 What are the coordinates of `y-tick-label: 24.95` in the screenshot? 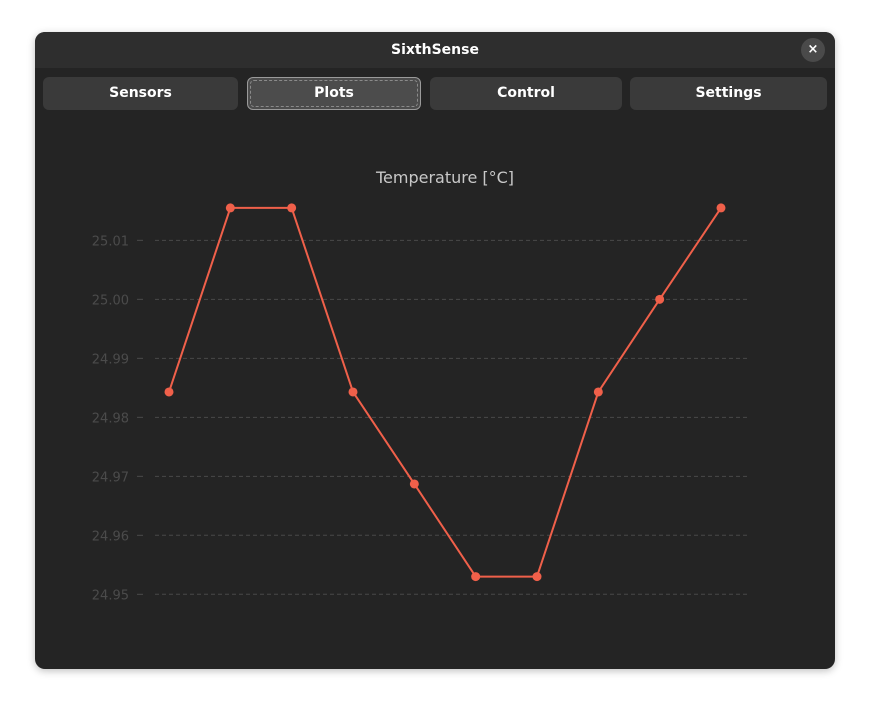 It's located at (110, 595).